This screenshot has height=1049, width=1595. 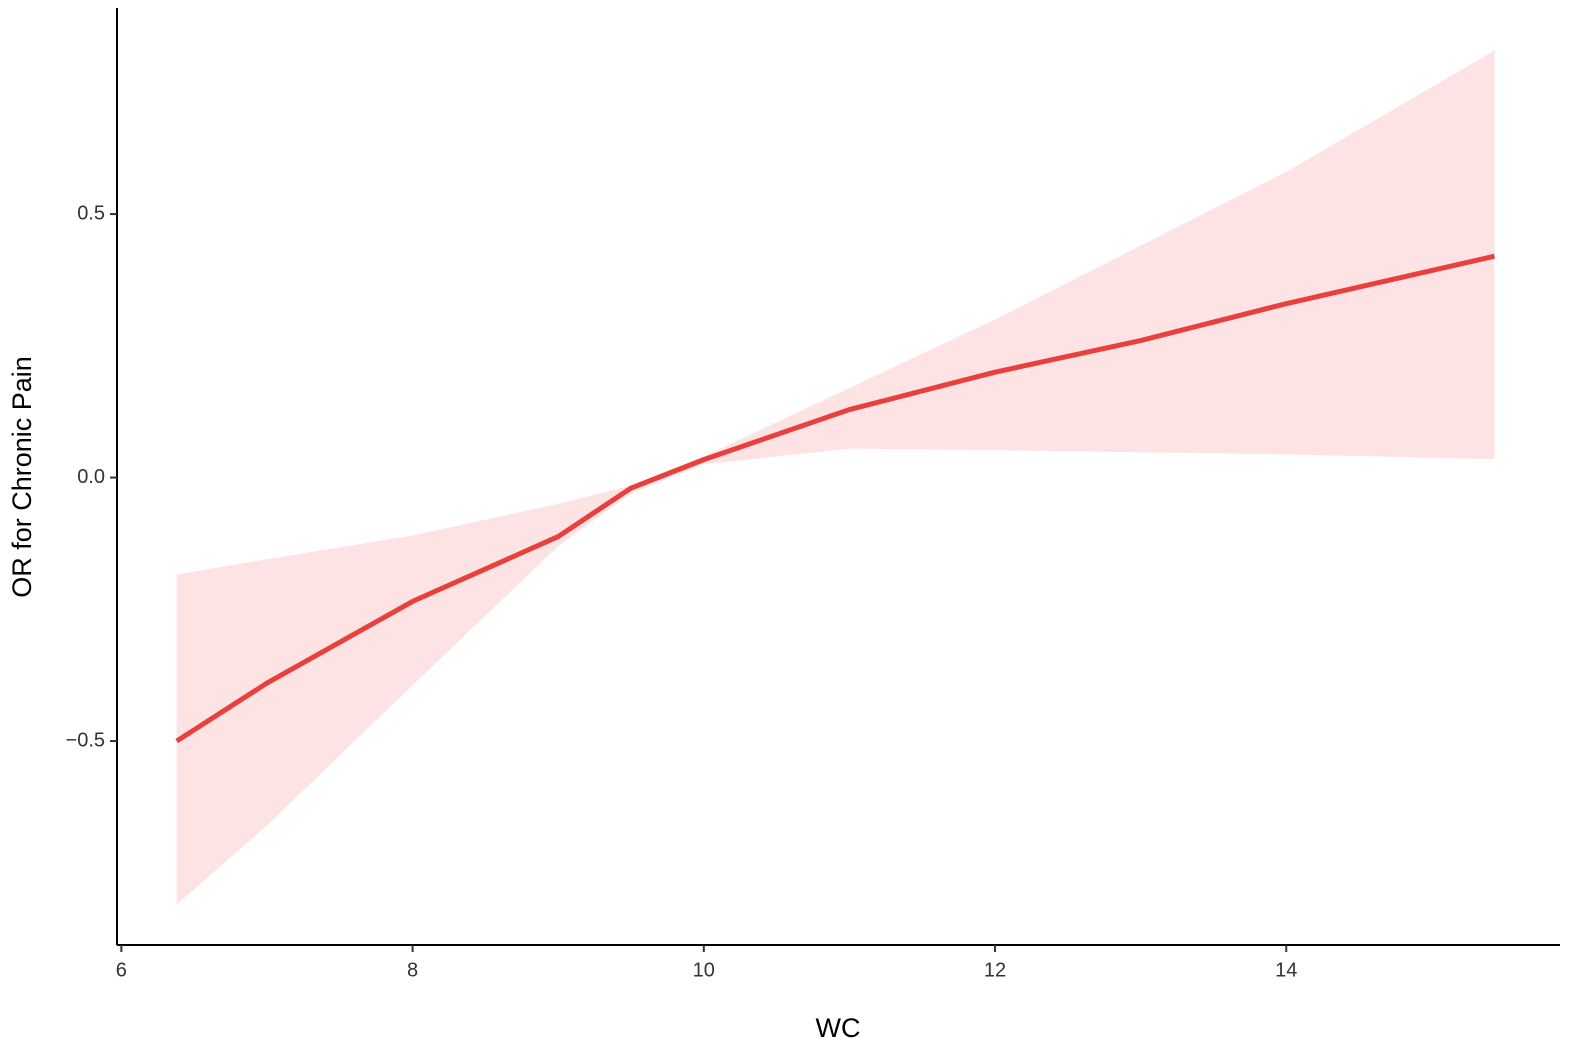 I want to click on y-tick-label: −0.5, so click(x=85, y=740).